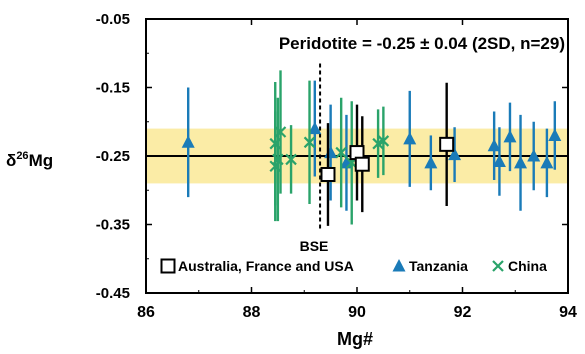  I want to click on legend-label: Tanzania, so click(438, 266).